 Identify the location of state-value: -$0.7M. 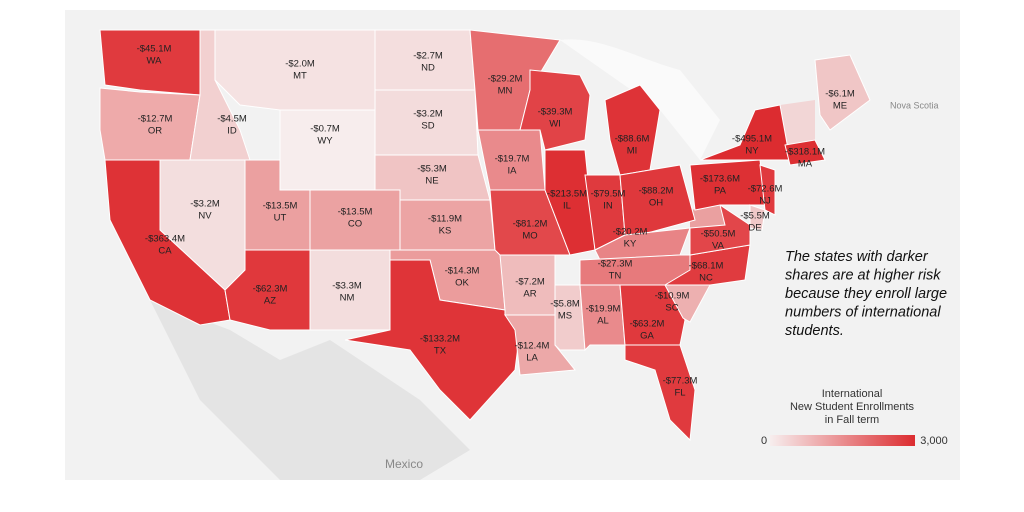
(325, 129).